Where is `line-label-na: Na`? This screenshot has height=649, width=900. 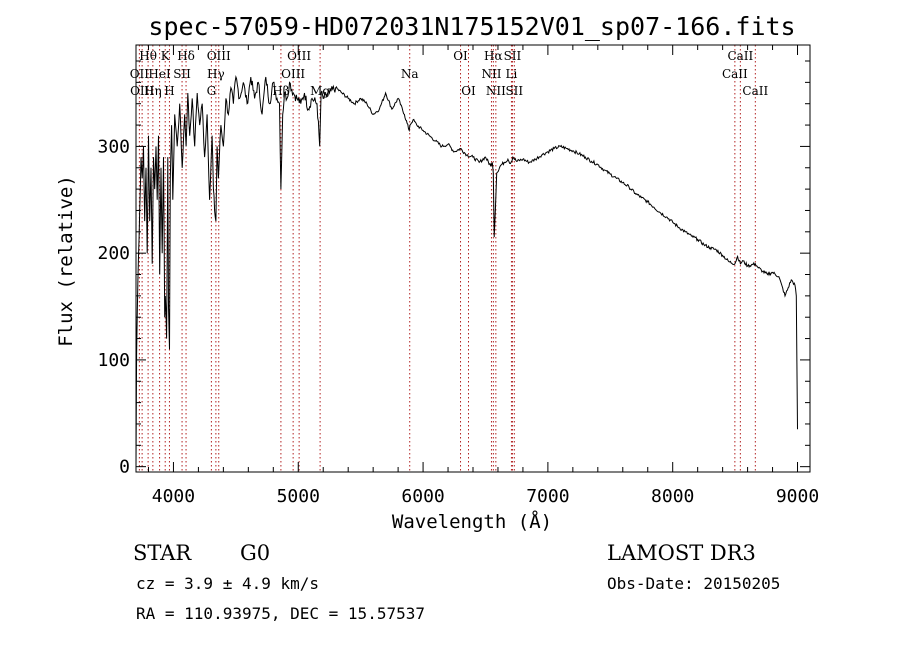
line-label-na: Na is located at coordinates (410, 74).